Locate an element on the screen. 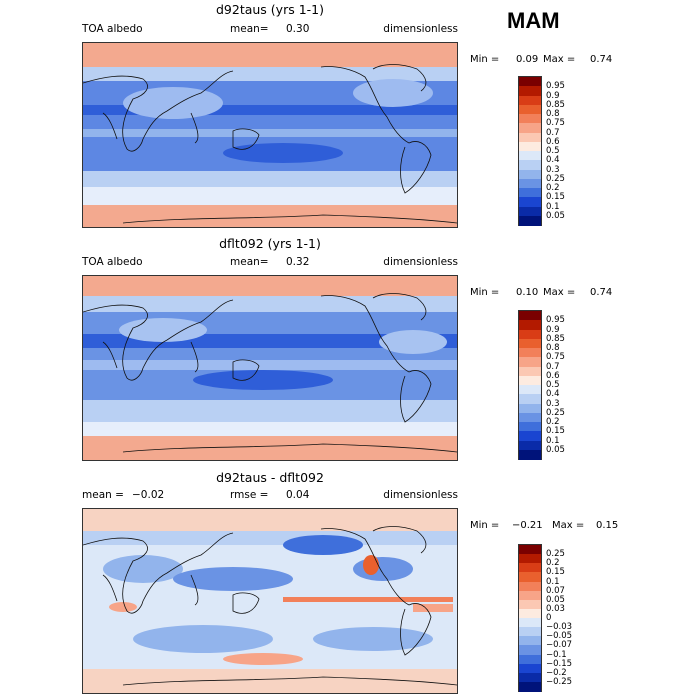 The width and height of the screenshot is (700, 700). panel-3-rmse-value: 0.04 is located at coordinates (298, 495).